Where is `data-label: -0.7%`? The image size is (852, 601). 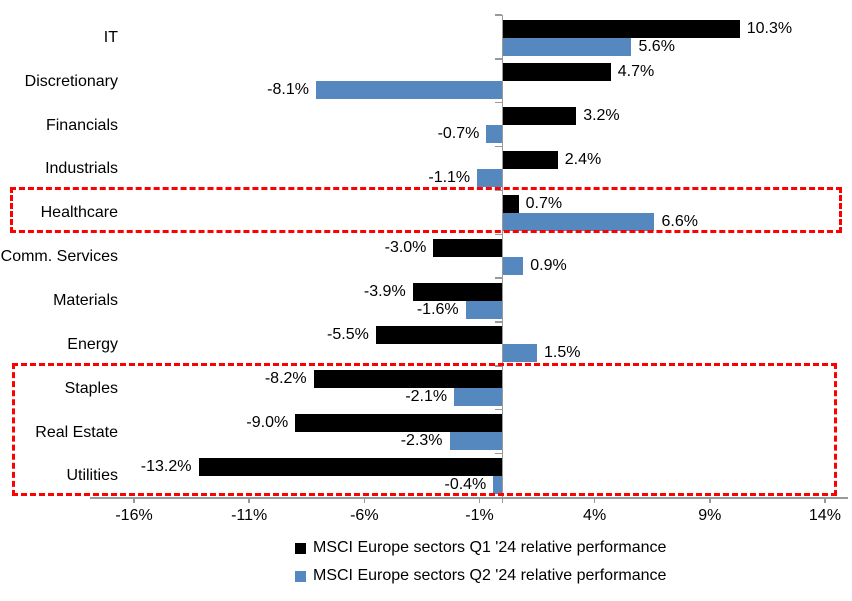 data-label: -0.7% is located at coordinates (458, 134).